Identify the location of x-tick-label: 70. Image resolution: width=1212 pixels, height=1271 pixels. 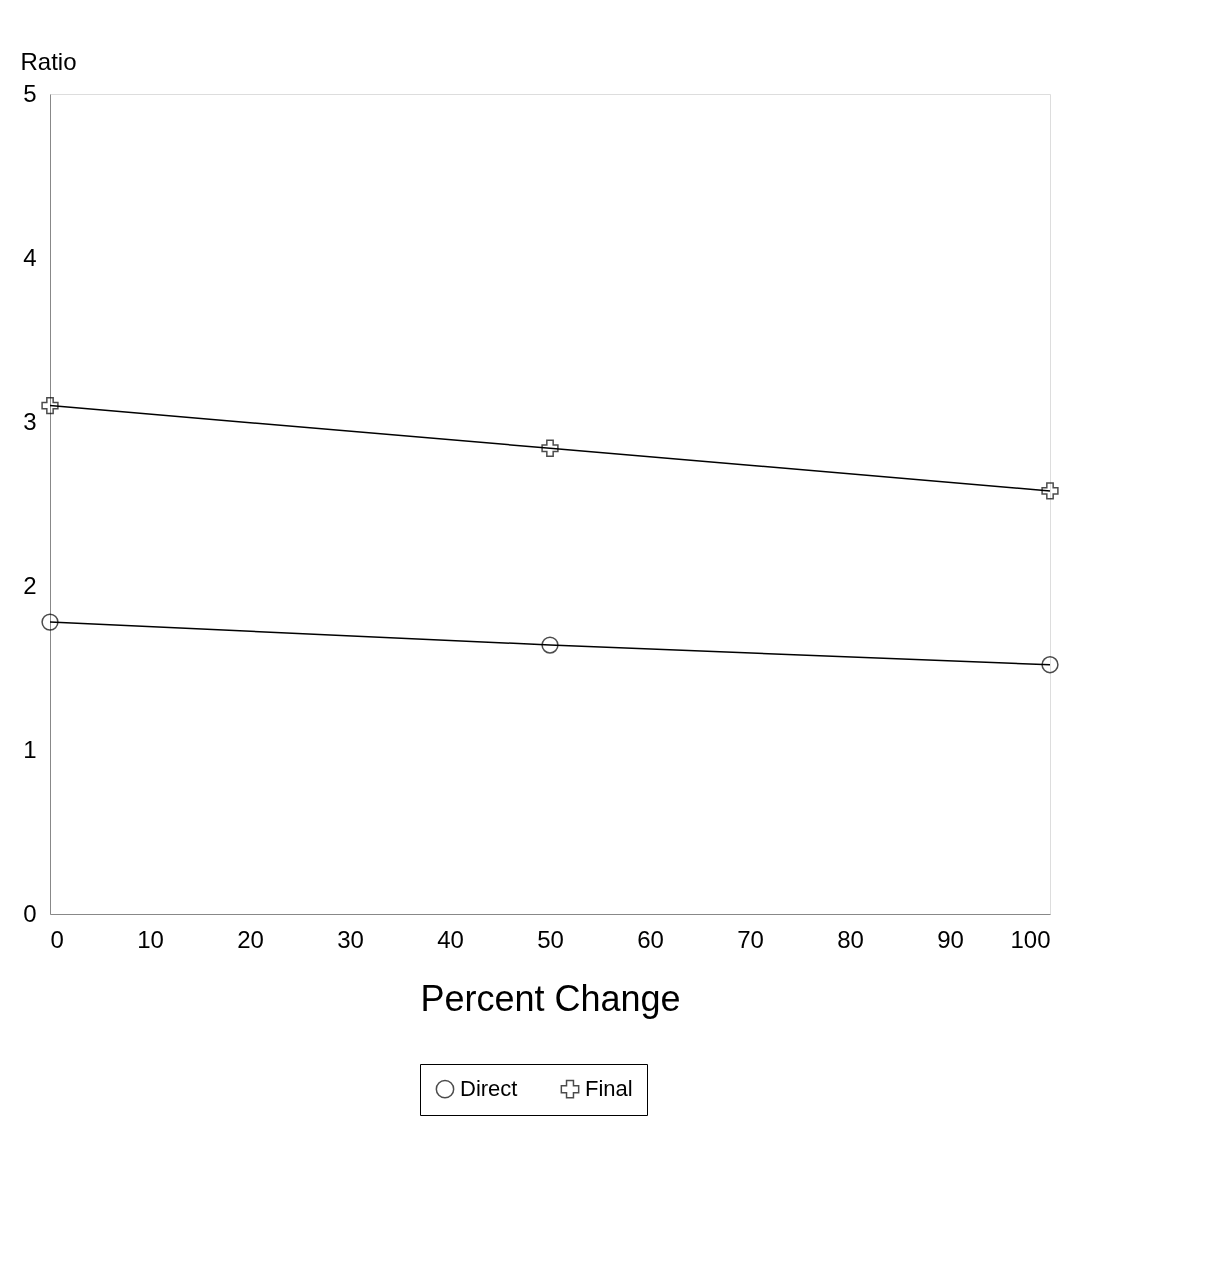
(750, 939).